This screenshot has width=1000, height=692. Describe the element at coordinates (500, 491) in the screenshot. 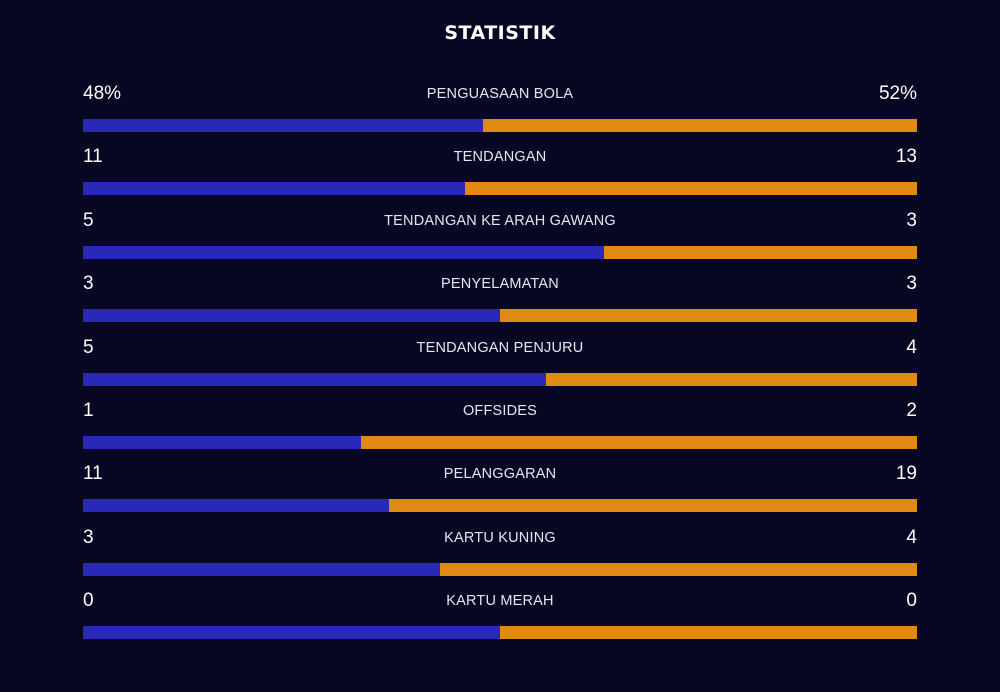

I see `stat-row: 11 PELANGGARAN 19` at that location.